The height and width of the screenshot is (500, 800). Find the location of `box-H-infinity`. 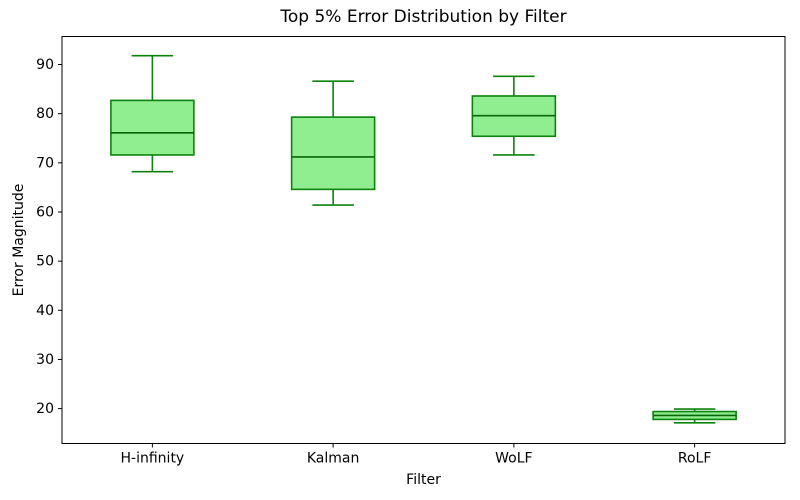

box-H-infinity is located at coordinates (152, 113).